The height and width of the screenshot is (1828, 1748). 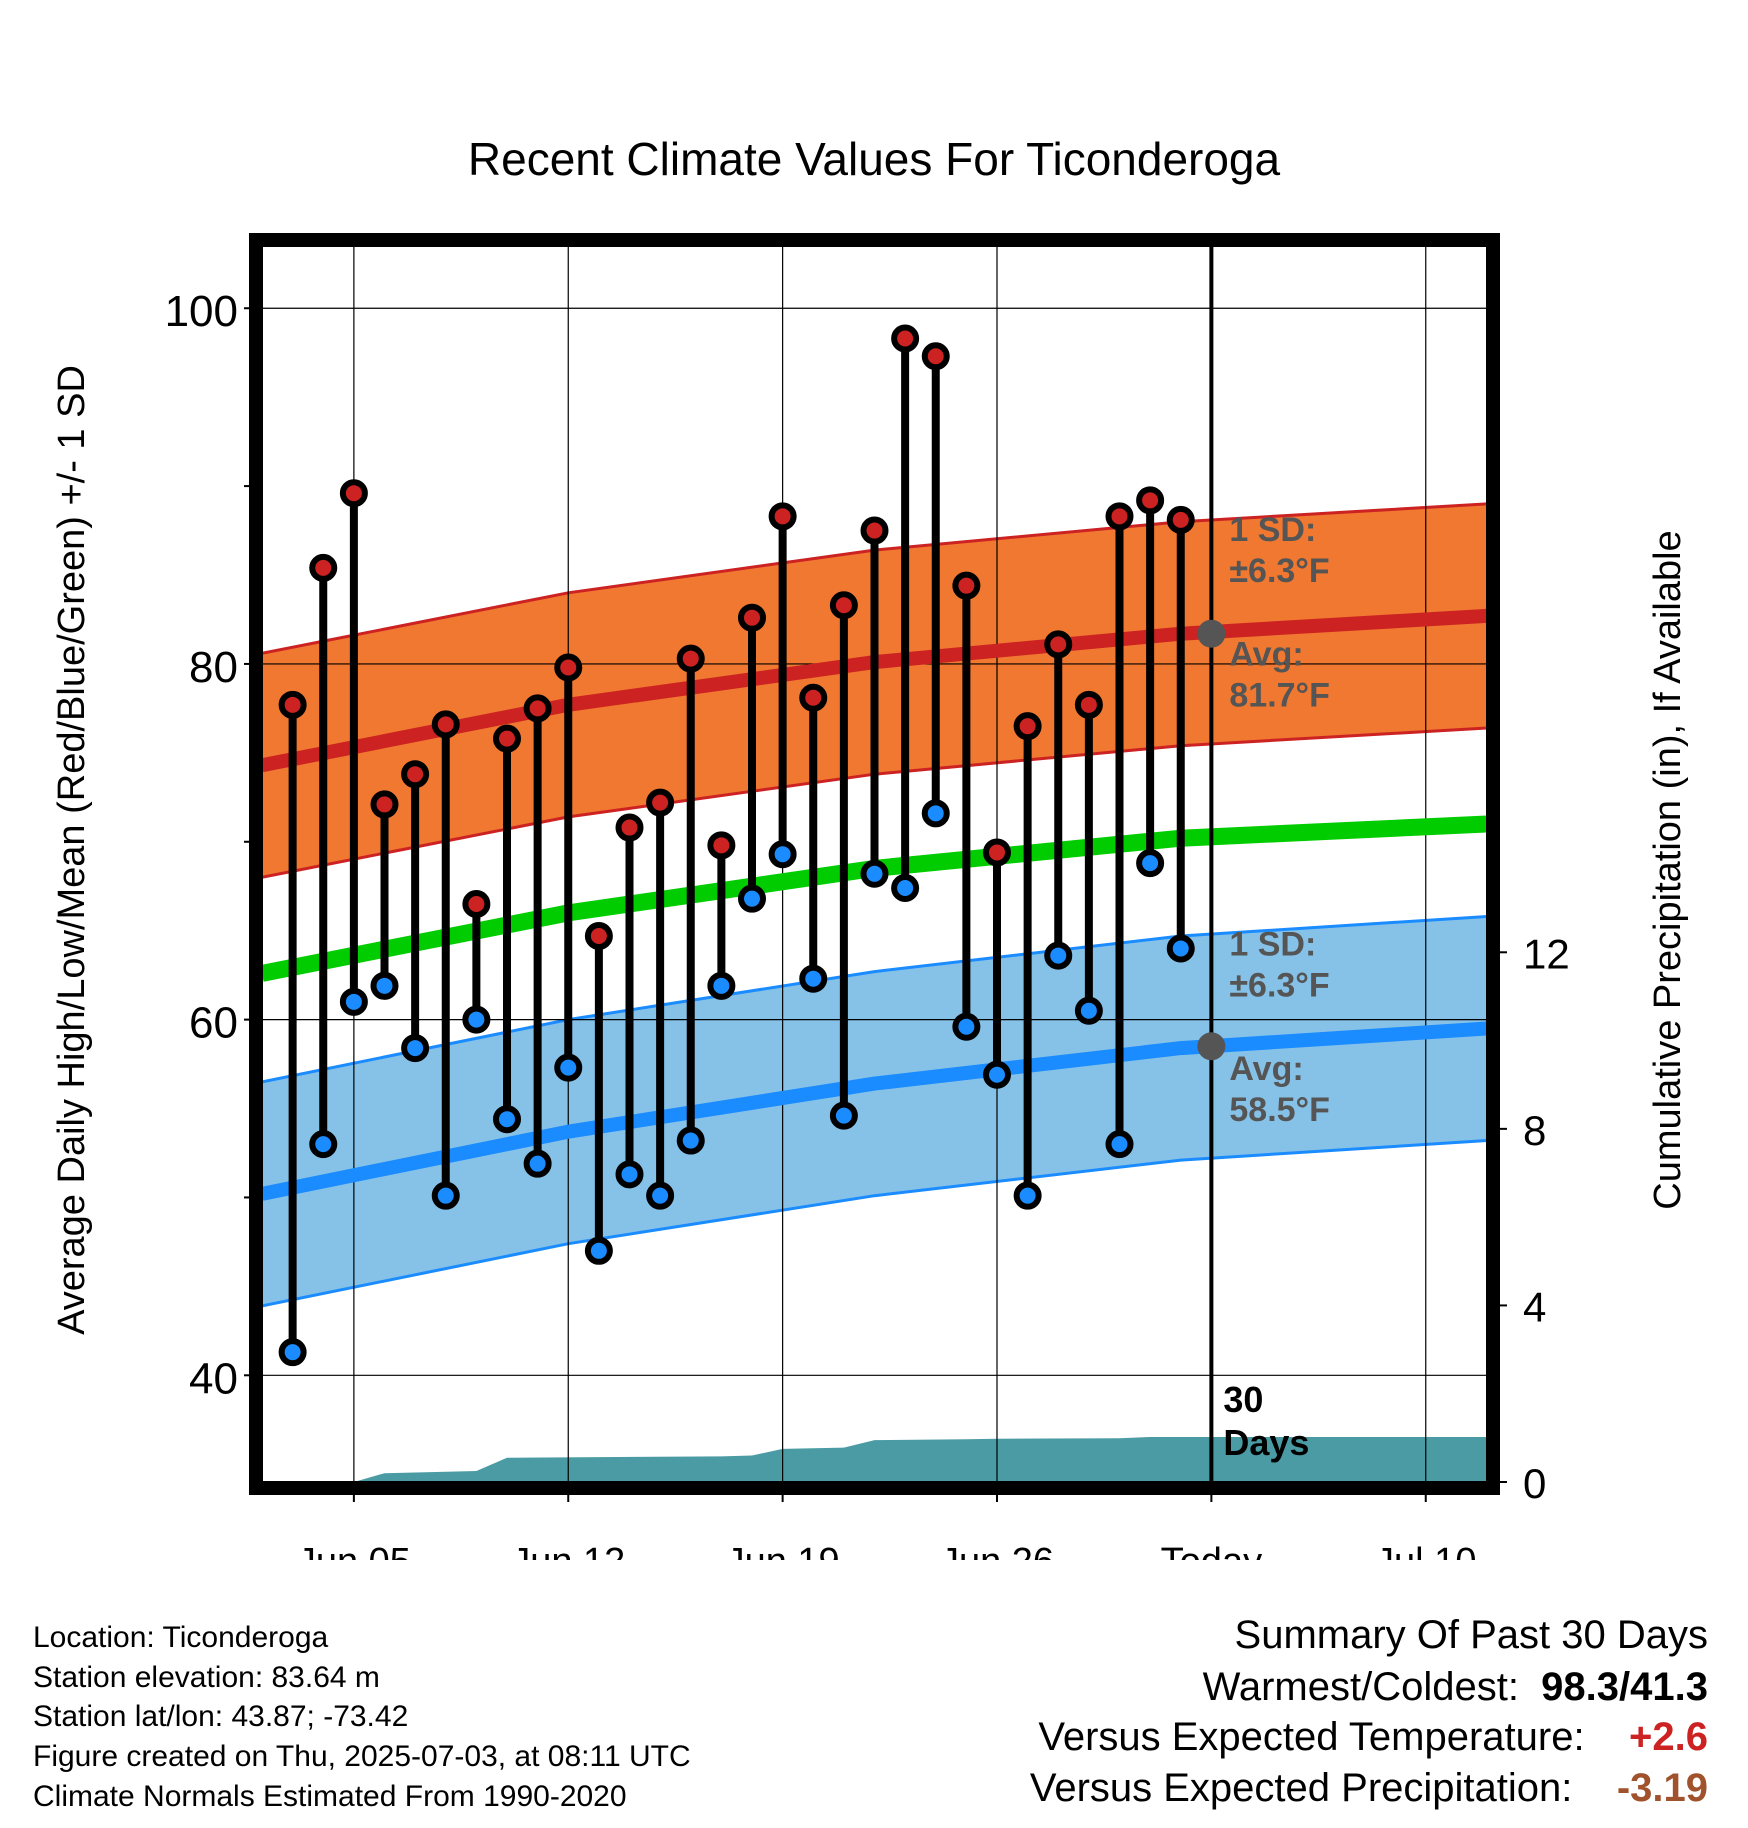 What do you see at coordinates (1534, 1130) in the screenshot?
I see `y-right-tick-label: 8` at bounding box center [1534, 1130].